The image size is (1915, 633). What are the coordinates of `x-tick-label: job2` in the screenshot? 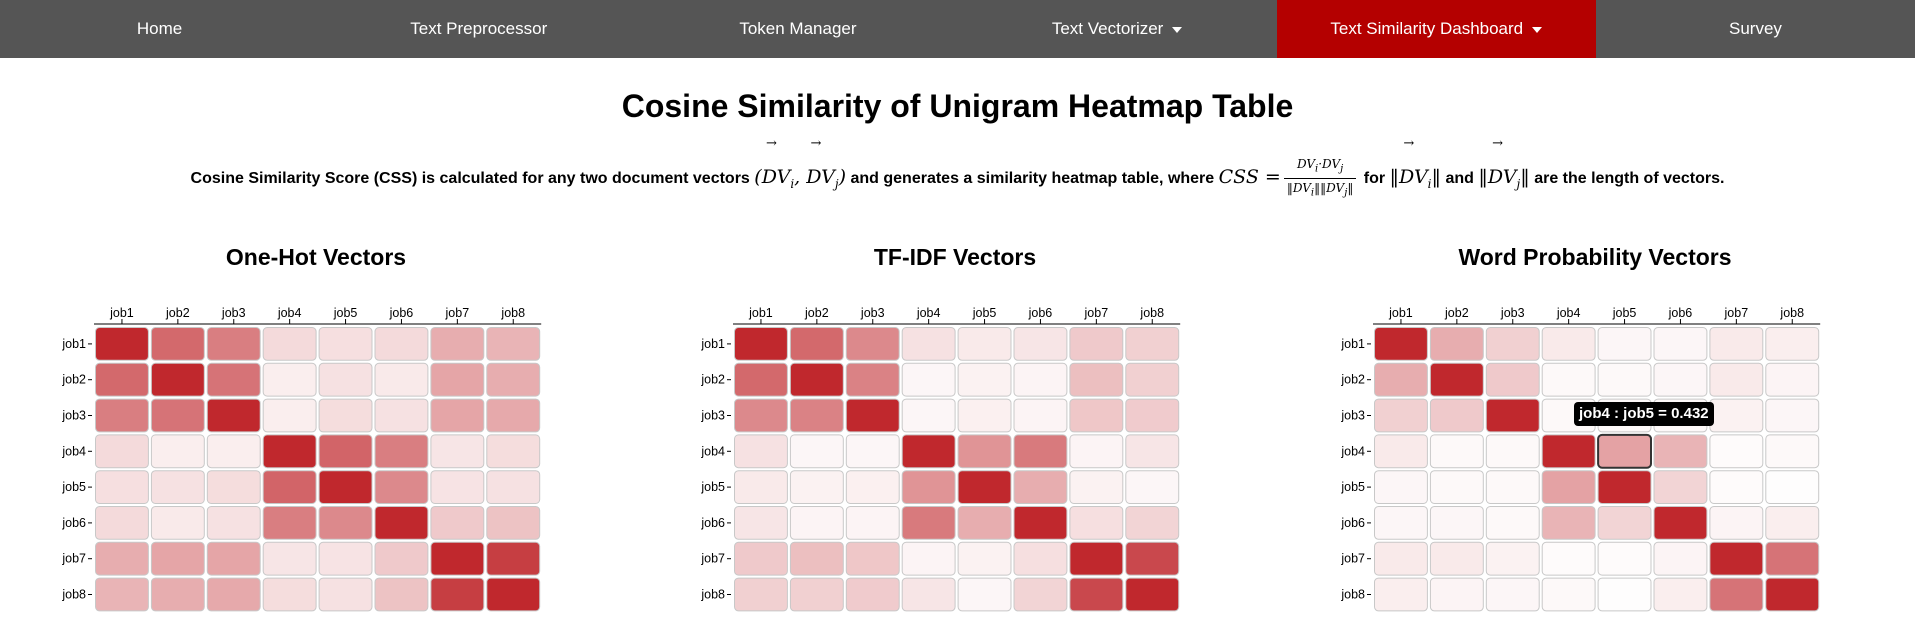 It's located at (816, 313).